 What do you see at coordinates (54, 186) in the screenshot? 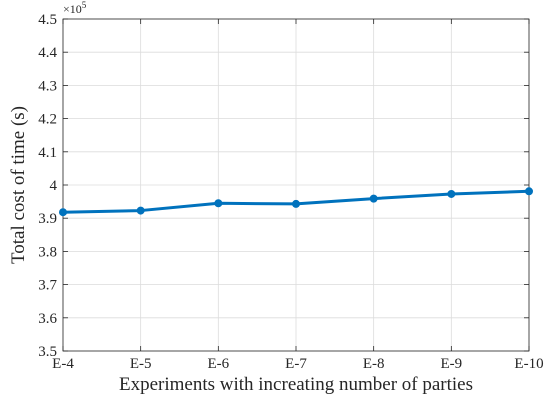
I see `y-tick-label: 4` at bounding box center [54, 186].